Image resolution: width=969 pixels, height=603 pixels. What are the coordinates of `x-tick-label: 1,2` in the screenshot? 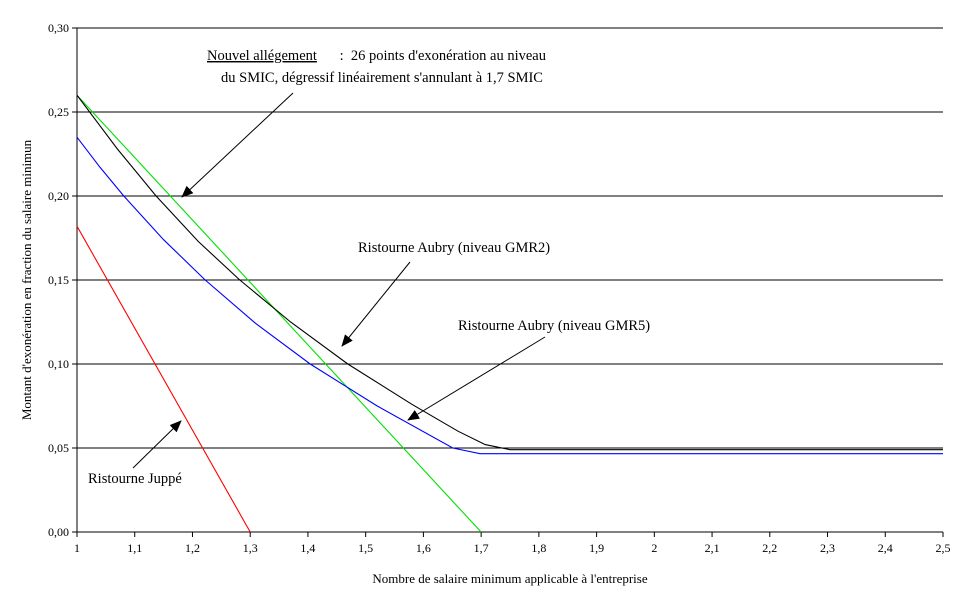 It's located at (192, 548).